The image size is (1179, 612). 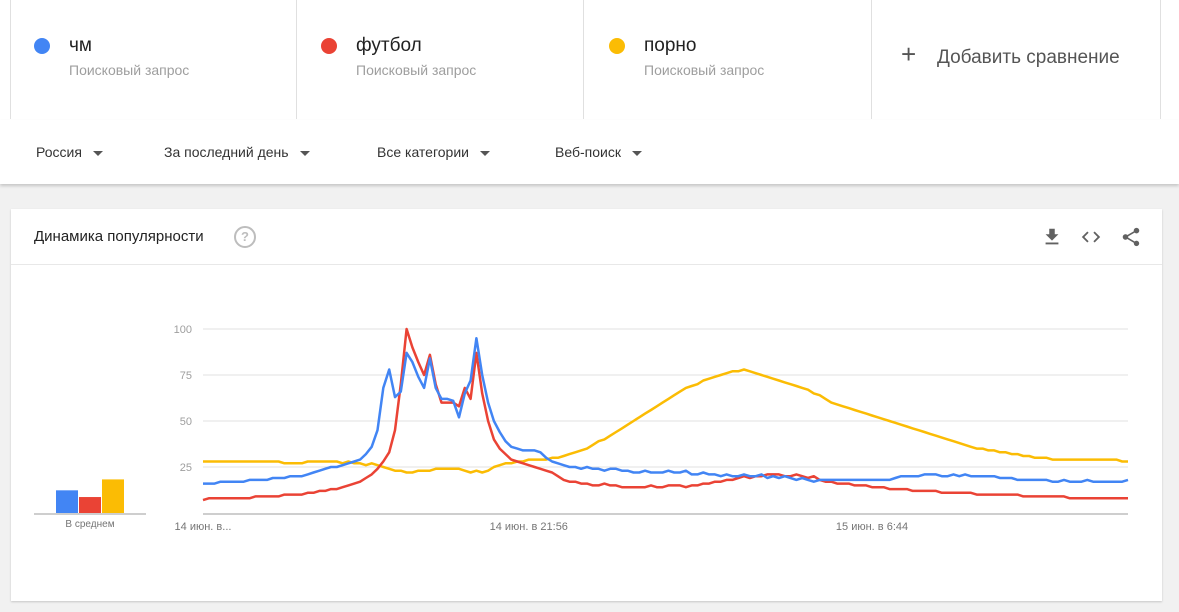 I want to click on dropdown-label: Россия, so click(x=59, y=152).